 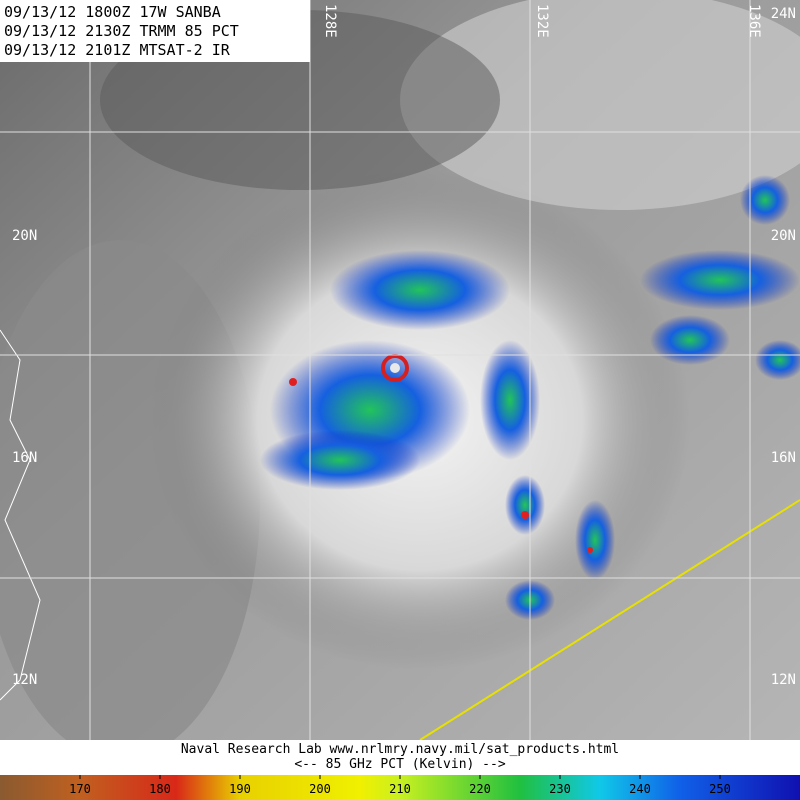 I want to click on swath-edge, so click(x=609, y=620).